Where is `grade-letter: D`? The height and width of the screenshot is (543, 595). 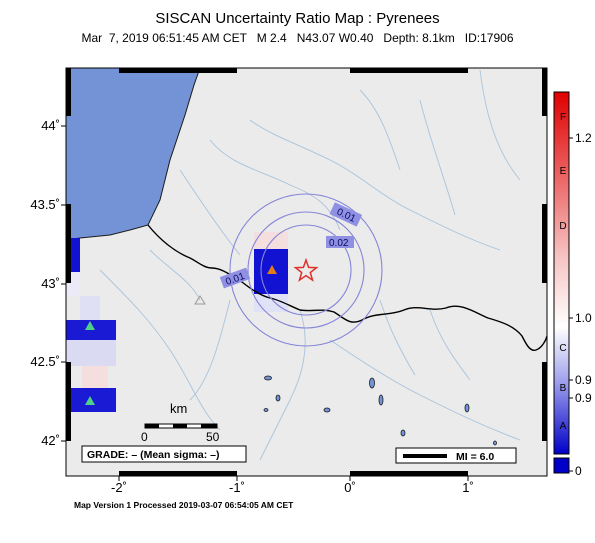
grade-letter: D is located at coordinates (563, 226).